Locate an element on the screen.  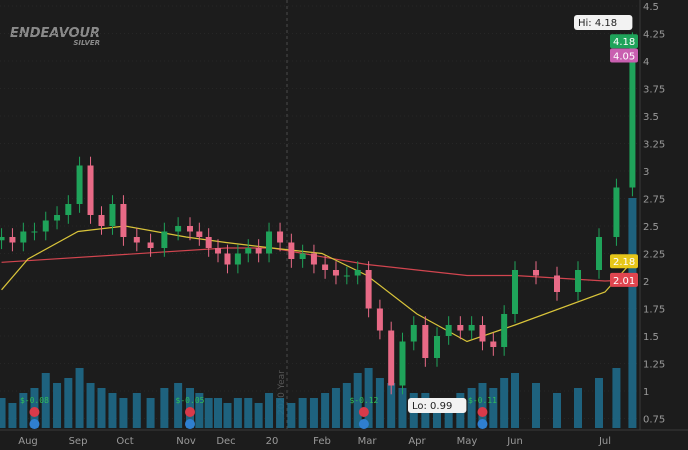
y-tick-label: 4.5 is located at coordinates (651, 7).